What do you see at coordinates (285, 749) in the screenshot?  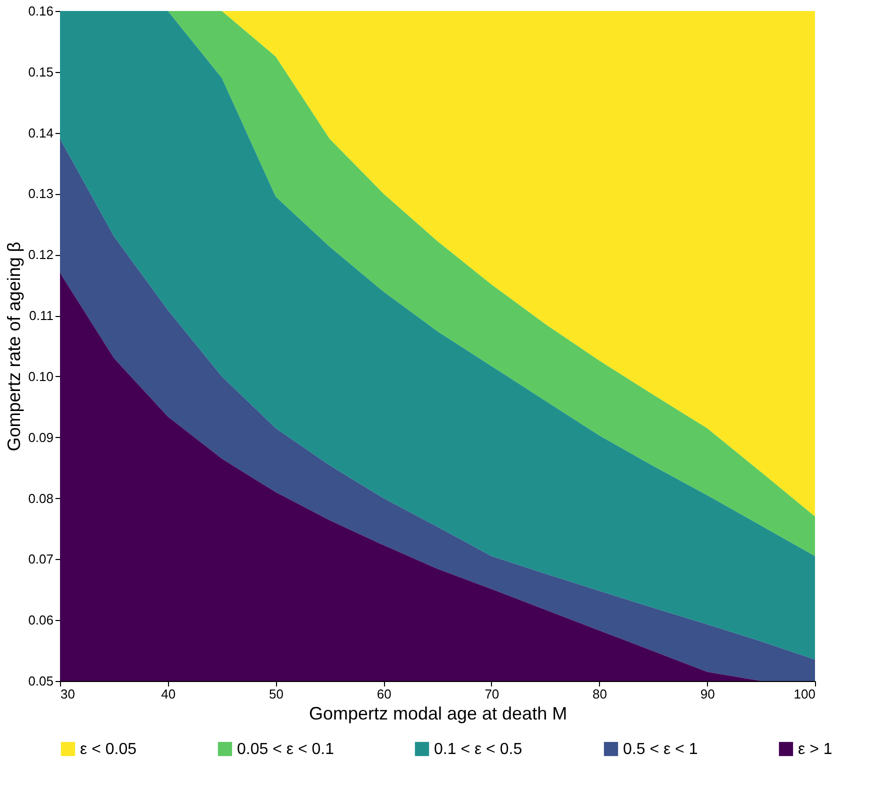 I see `legend-label: 0.05 < ε < 0.1` at bounding box center [285, 749].